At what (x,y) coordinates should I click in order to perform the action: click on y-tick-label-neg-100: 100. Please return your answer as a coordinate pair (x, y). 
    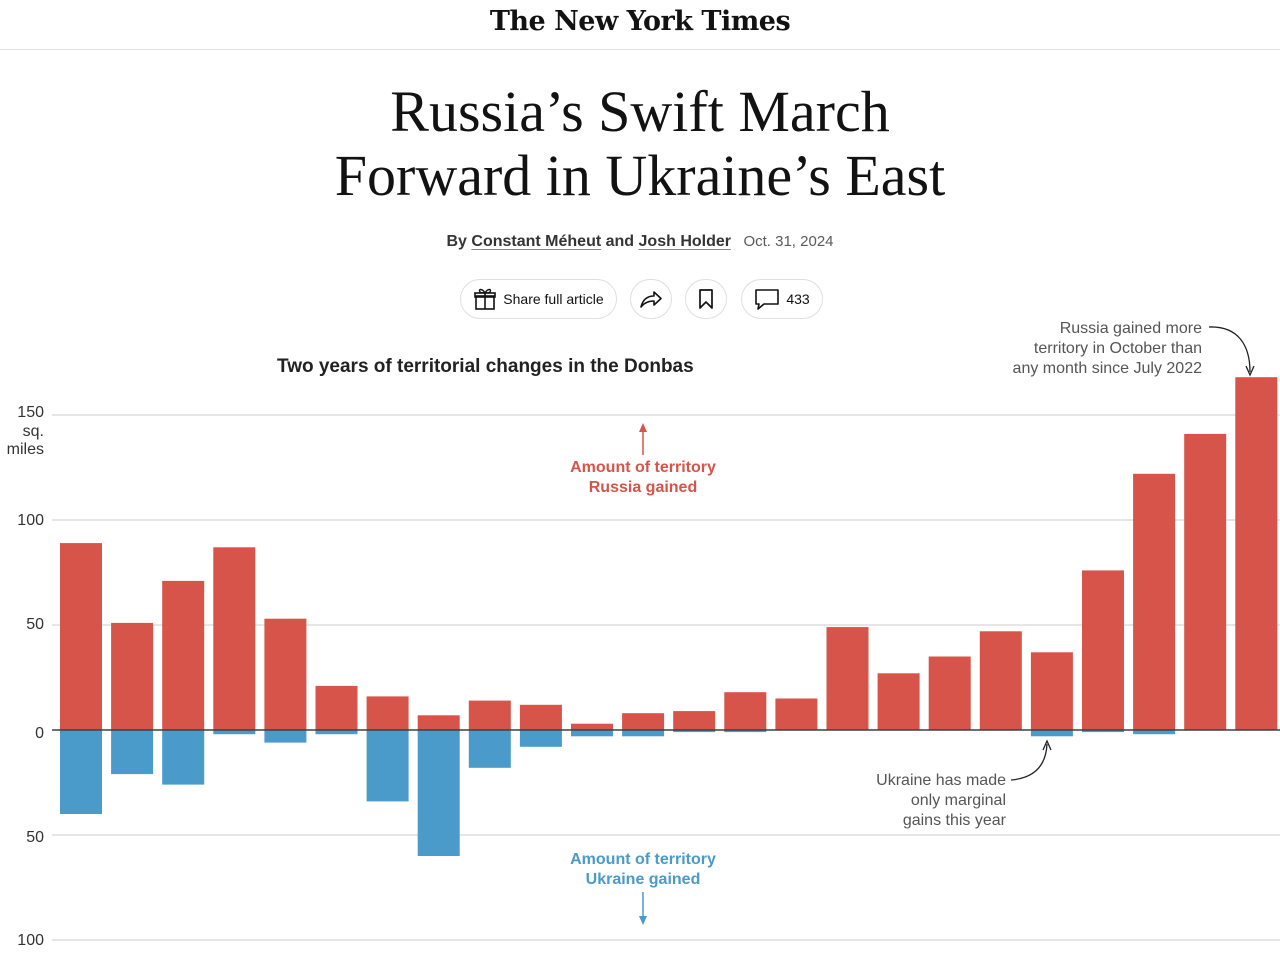
    Looking at the image, I should click on (30, 940).